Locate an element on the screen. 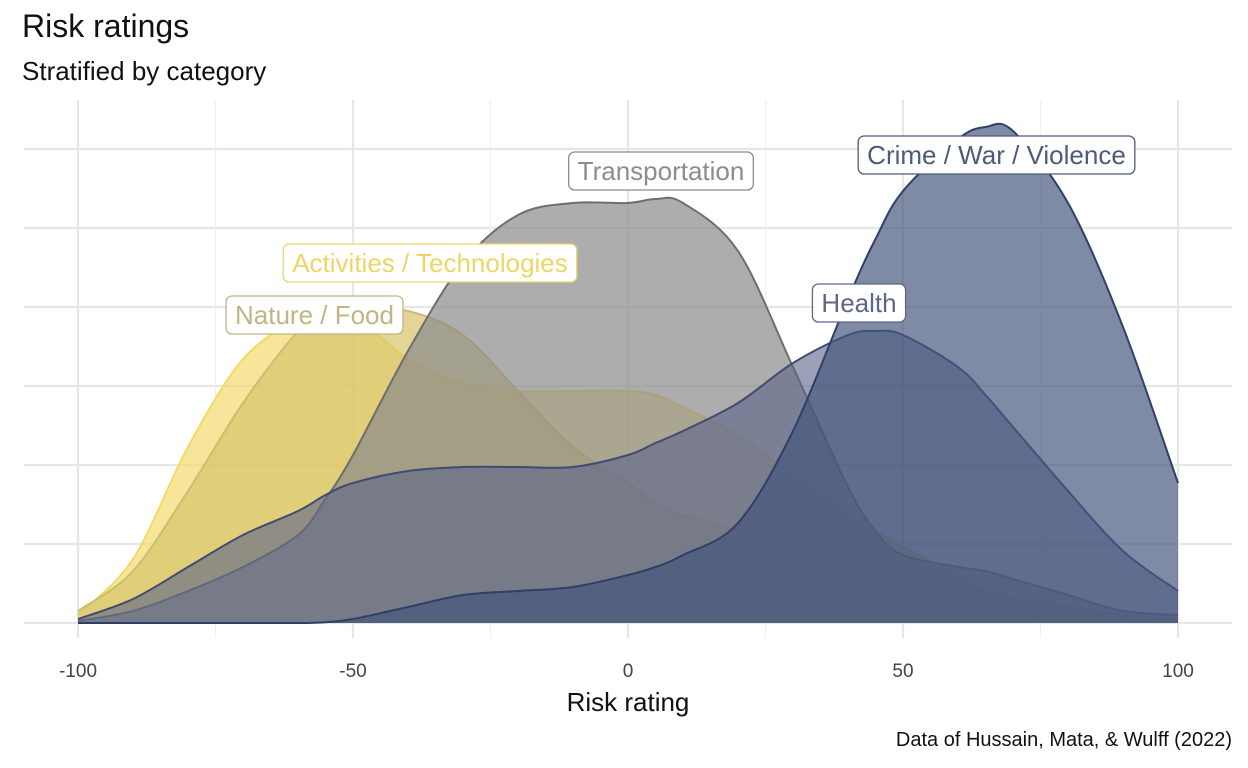  label-activities-technologies: Activities / Technologies is located at coordinates (430, 263).